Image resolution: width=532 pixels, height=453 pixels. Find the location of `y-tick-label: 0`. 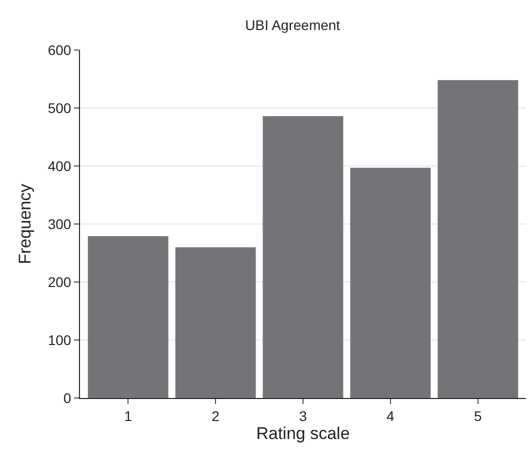

y-tick-label: 0 is located at coordinates (67, 398).